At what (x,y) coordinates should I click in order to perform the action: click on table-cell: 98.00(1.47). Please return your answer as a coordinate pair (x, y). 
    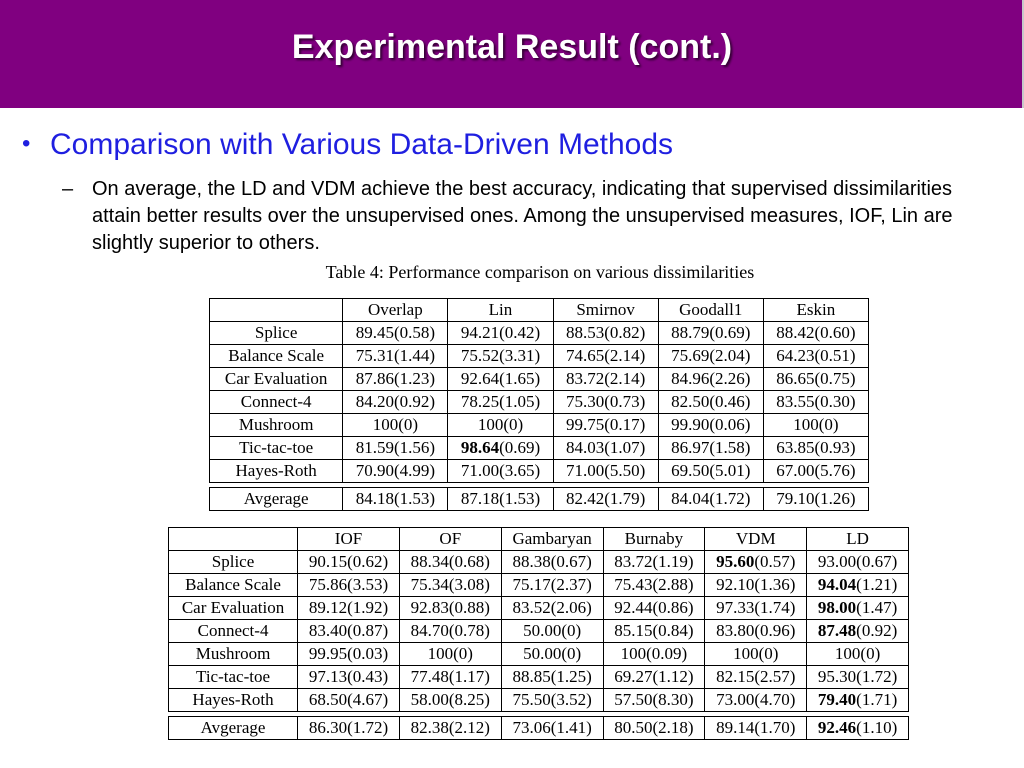
    Looking at the image, I should click on (857, 608).